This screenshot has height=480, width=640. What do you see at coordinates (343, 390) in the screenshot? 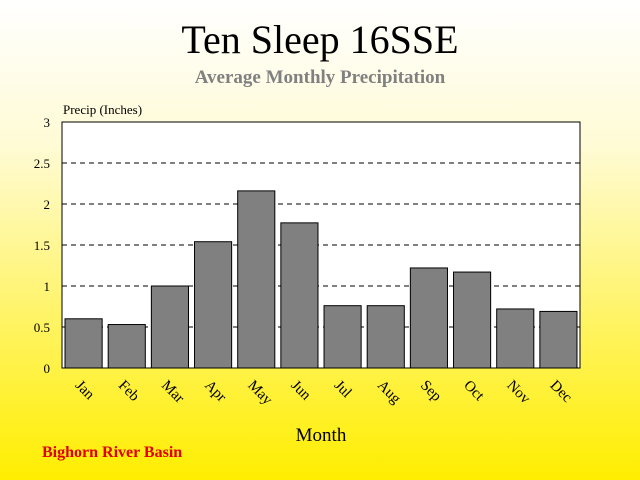
I see `x-tick-label: Jul` at bounding box center [343, 390].